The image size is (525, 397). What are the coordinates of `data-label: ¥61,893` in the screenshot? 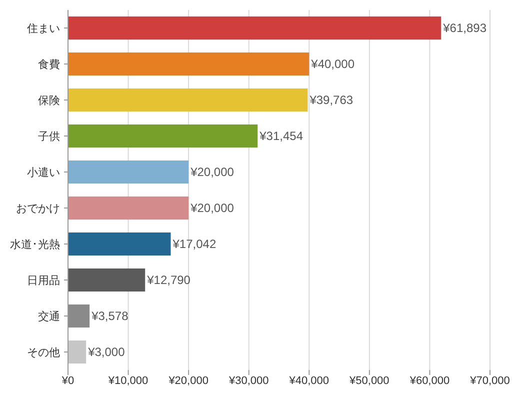 It's located at (464, 28).